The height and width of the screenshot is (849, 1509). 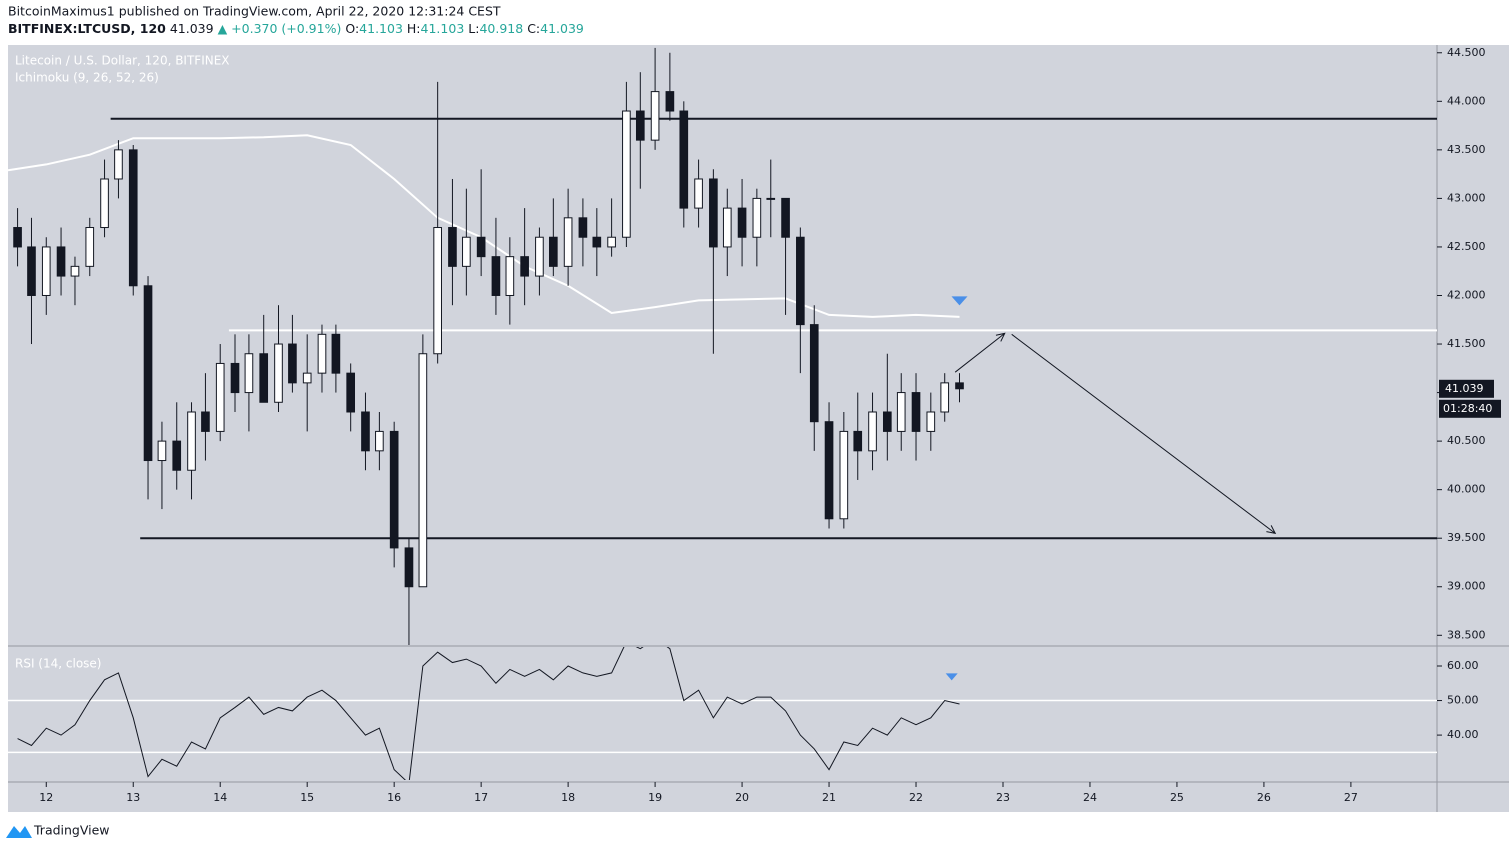 I want to click on y-tick-label: 50.00, so click(x=1463, y=700).